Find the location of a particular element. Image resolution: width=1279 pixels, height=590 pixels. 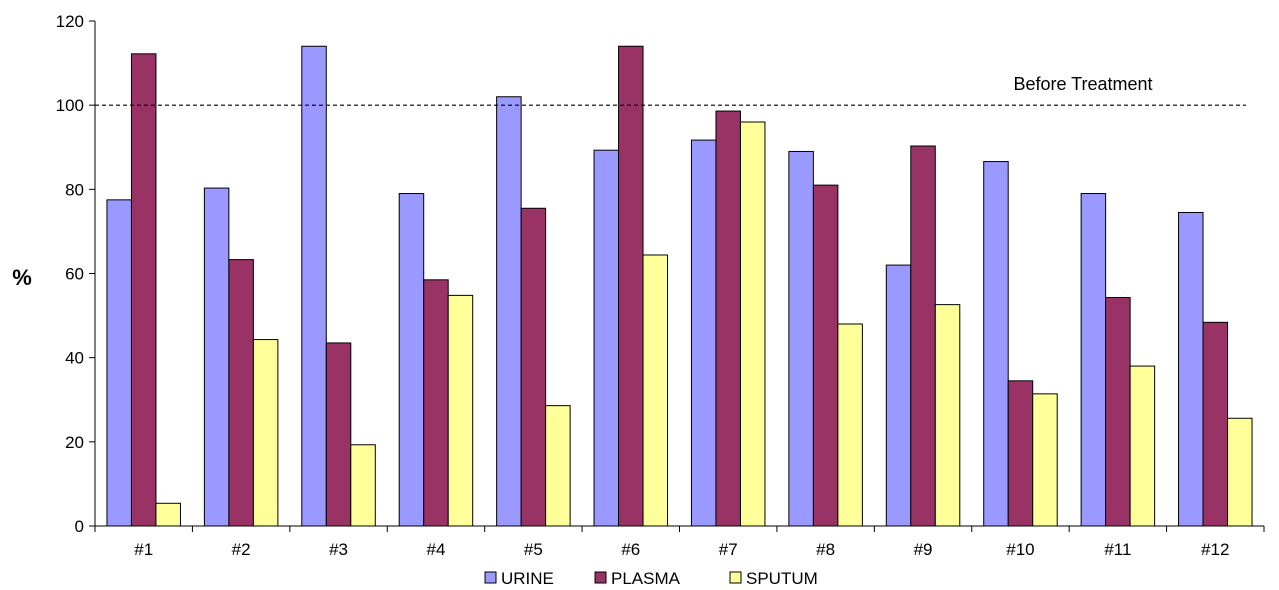

x-tick-label: #9 is located at coordinates (923, 549).